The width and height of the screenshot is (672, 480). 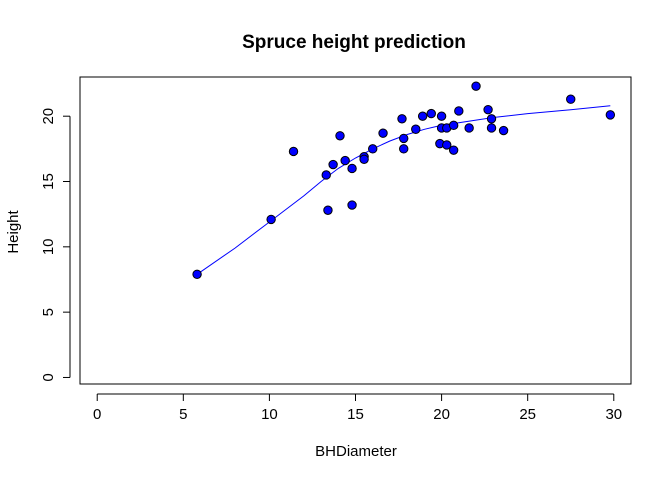 I want to click on x-axis: 0 5 10 15 20 25 30, so click(x=357, y=408).